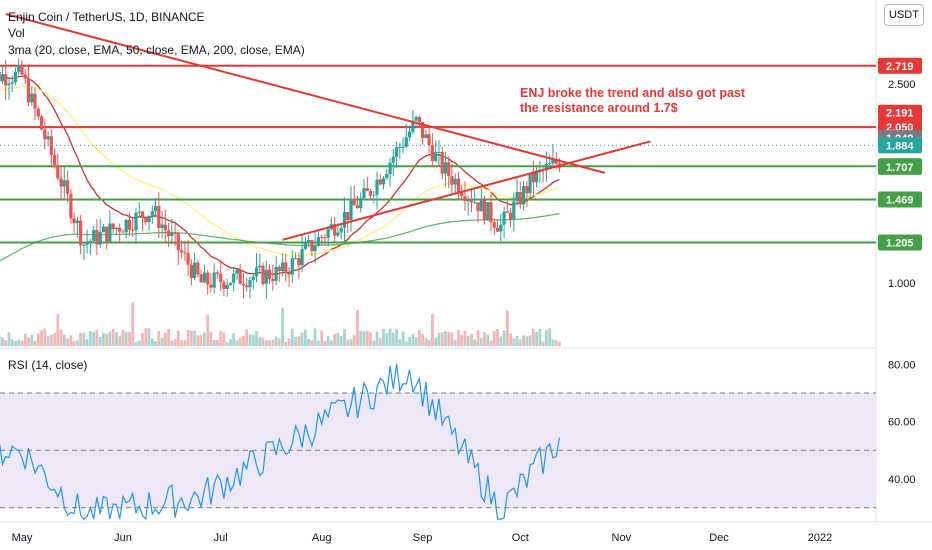 The width and height of the screenshot is (932, 550). Describe the element at coordinates (902, 480) in the screenshot. I see `rsi-tick-label: 40.00` at that location.